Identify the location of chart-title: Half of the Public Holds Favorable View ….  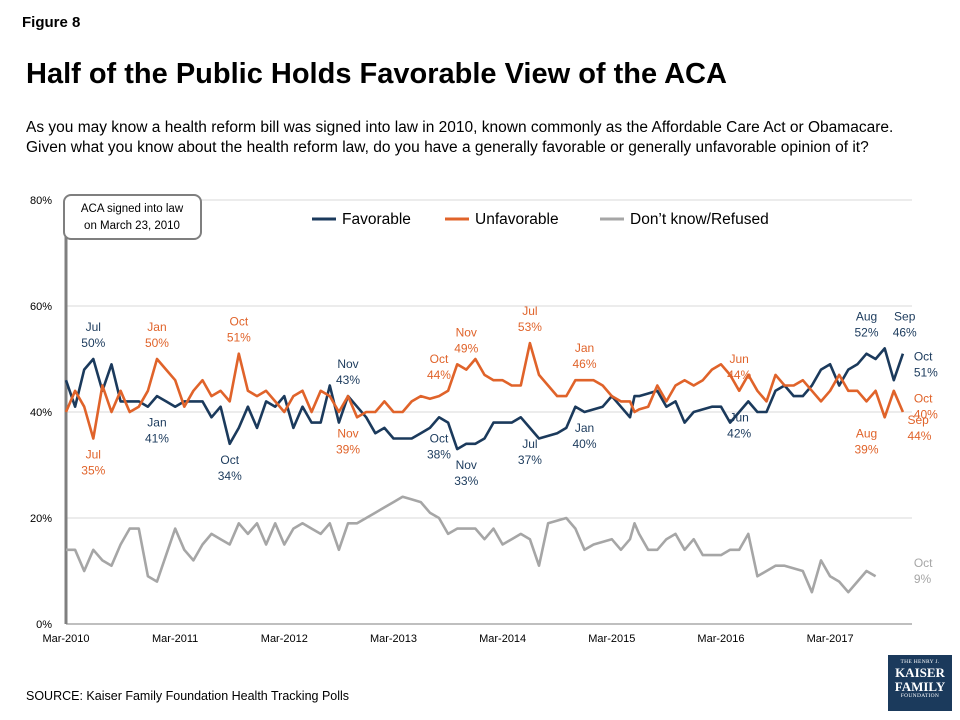
(376, 74).